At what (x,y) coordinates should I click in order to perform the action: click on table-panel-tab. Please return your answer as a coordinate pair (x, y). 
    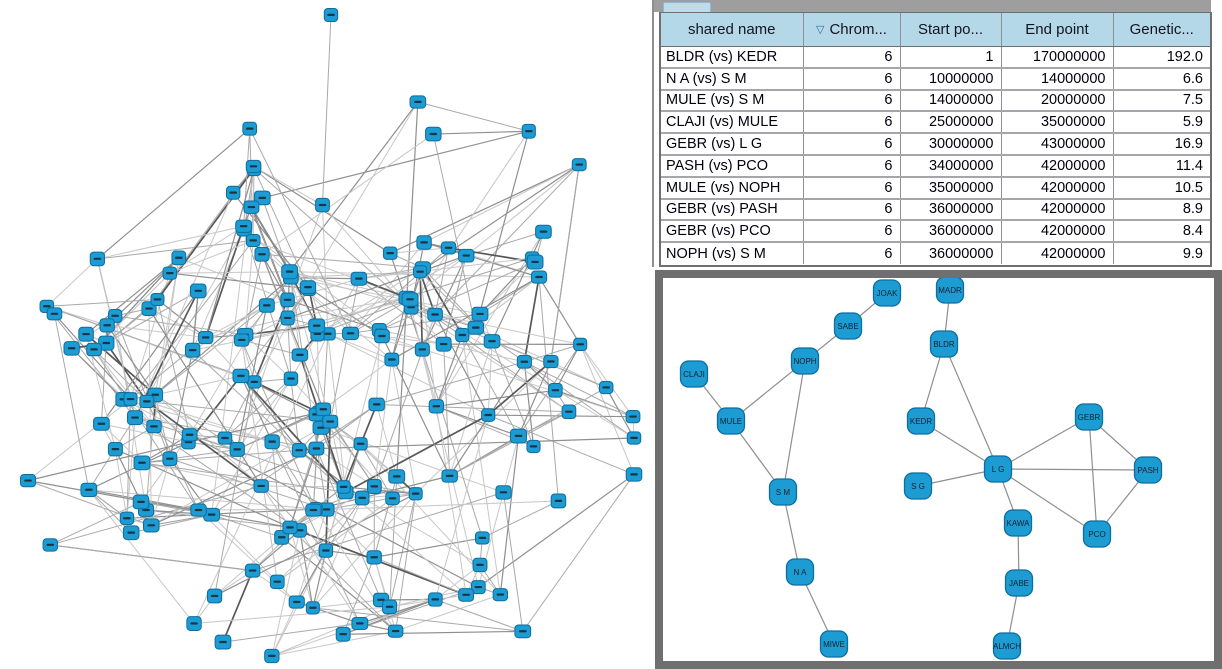
    Looking at the image, I should click on (687, 7).